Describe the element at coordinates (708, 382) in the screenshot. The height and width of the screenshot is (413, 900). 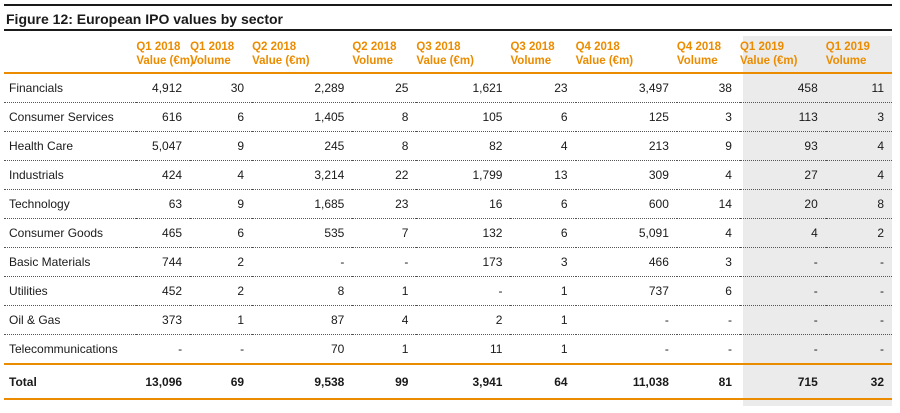
I see `total-cell: 81` at that location.